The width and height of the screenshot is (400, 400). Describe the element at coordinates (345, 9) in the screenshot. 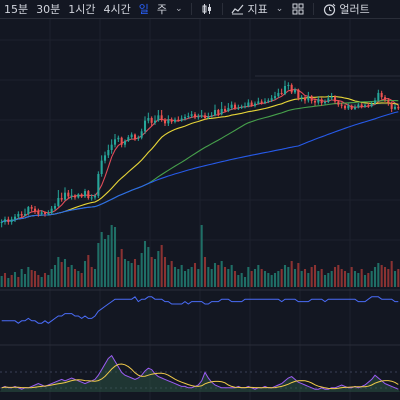

I see `alert-button: 얼러트` at that location.